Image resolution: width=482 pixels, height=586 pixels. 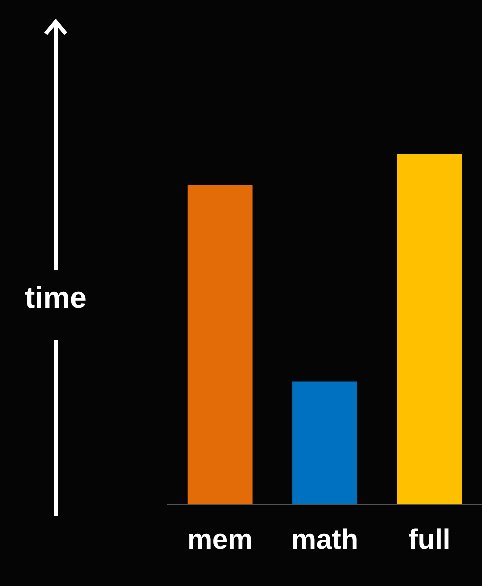 I want to click on y-axis-title: time, so click(x=56, y=299).